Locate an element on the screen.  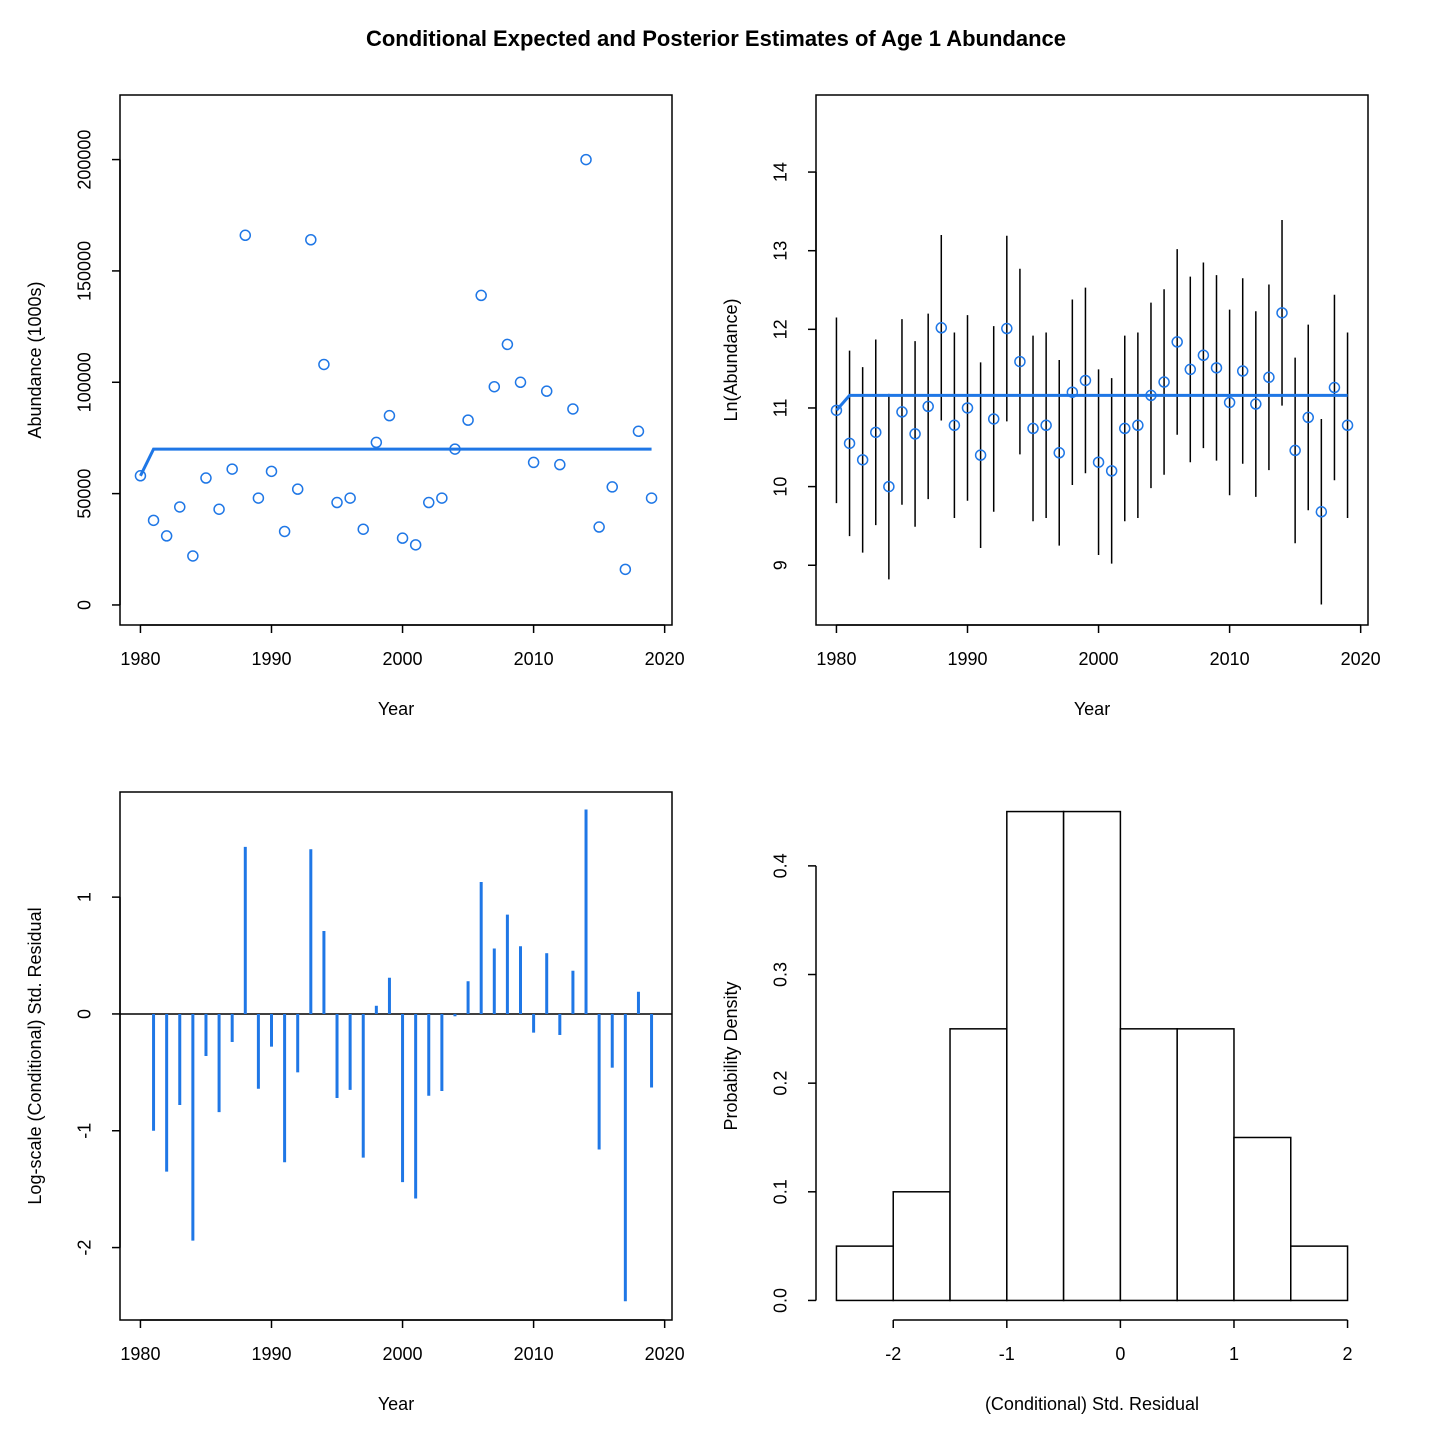
y-tick-label: 50000 is located at coordinates (85, 494).